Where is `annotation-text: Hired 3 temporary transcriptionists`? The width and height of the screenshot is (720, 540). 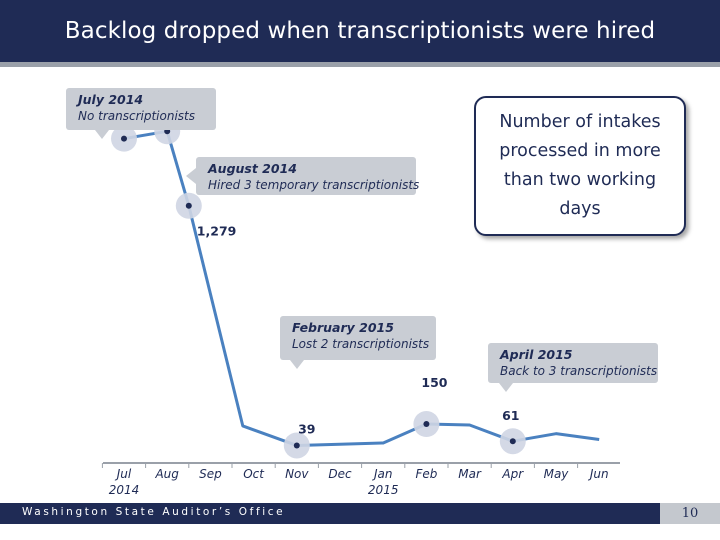 annotation-text: Hired 3 temporary transcriptionists is located at coordinates (313, 185).